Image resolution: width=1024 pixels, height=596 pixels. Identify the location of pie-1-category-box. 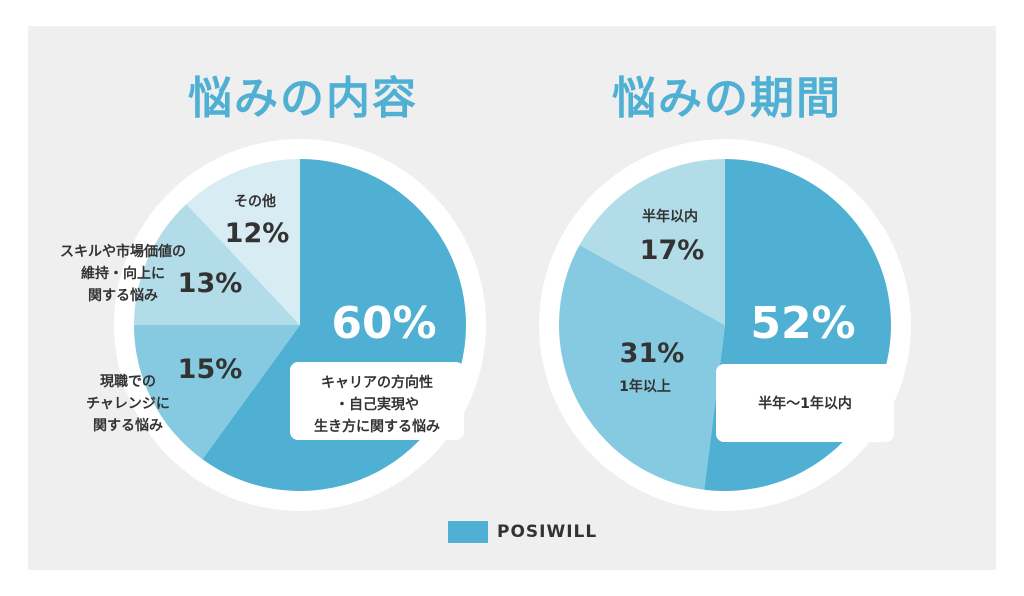
(805, 403).